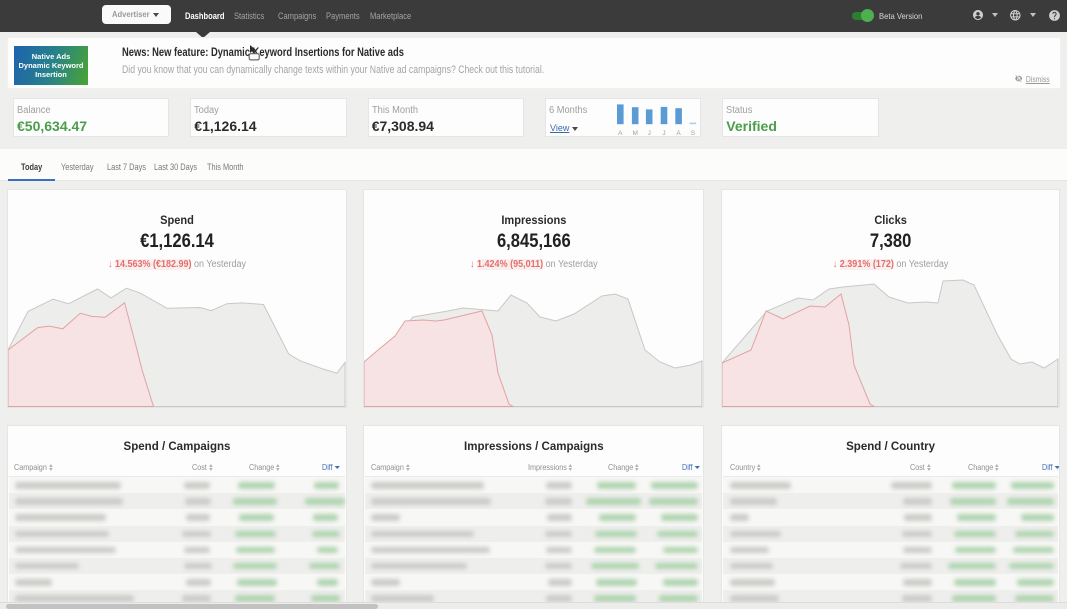 This screenshot has width=1067, height=609. Describe the element at coordinates (634, 133) in the screenshot. I see `svg-text: M` at that location.